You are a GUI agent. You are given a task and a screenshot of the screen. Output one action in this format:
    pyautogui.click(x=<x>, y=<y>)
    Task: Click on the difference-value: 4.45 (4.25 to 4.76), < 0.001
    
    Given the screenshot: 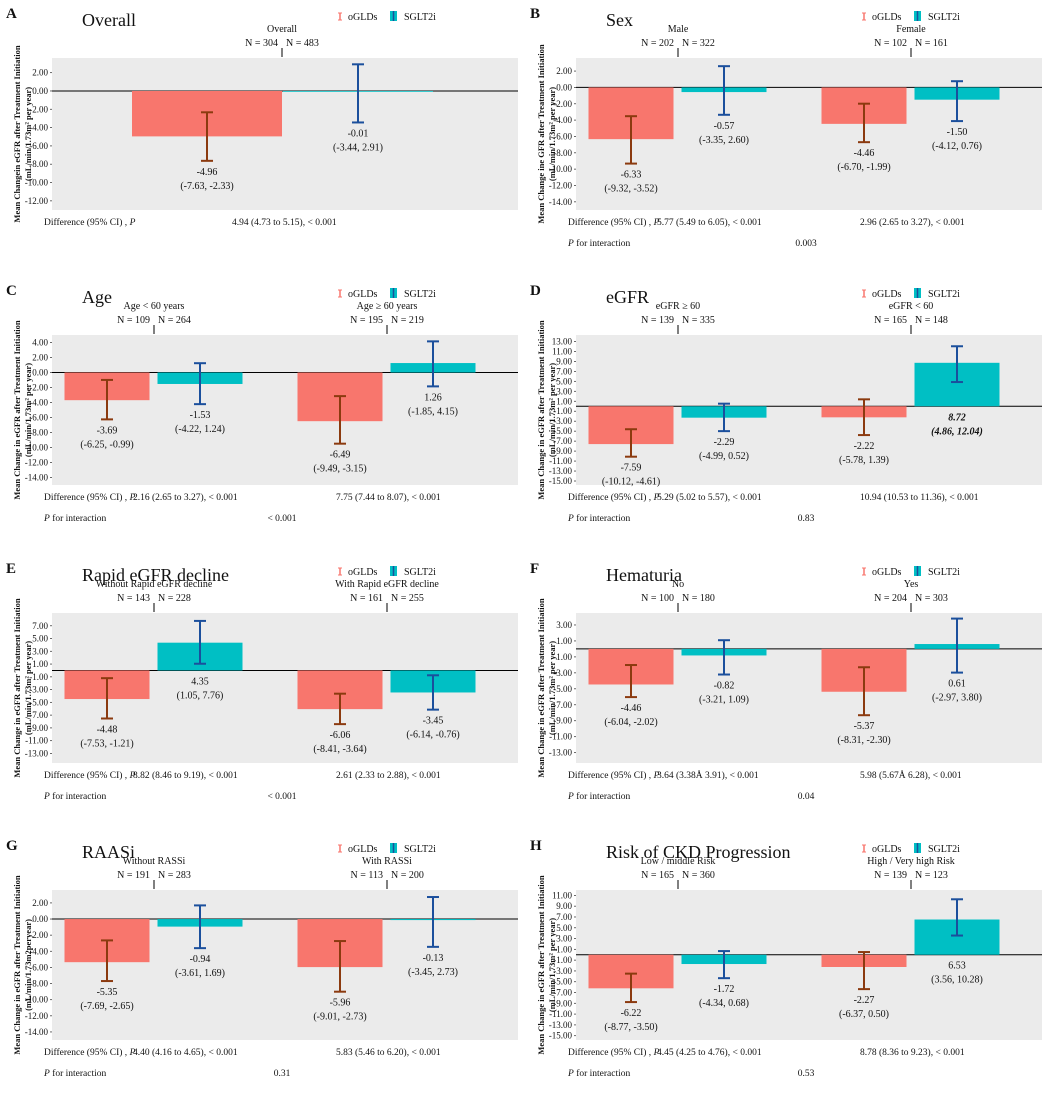 What is the action you would take?
    pyautogui.click(x=709, y=1052)
    